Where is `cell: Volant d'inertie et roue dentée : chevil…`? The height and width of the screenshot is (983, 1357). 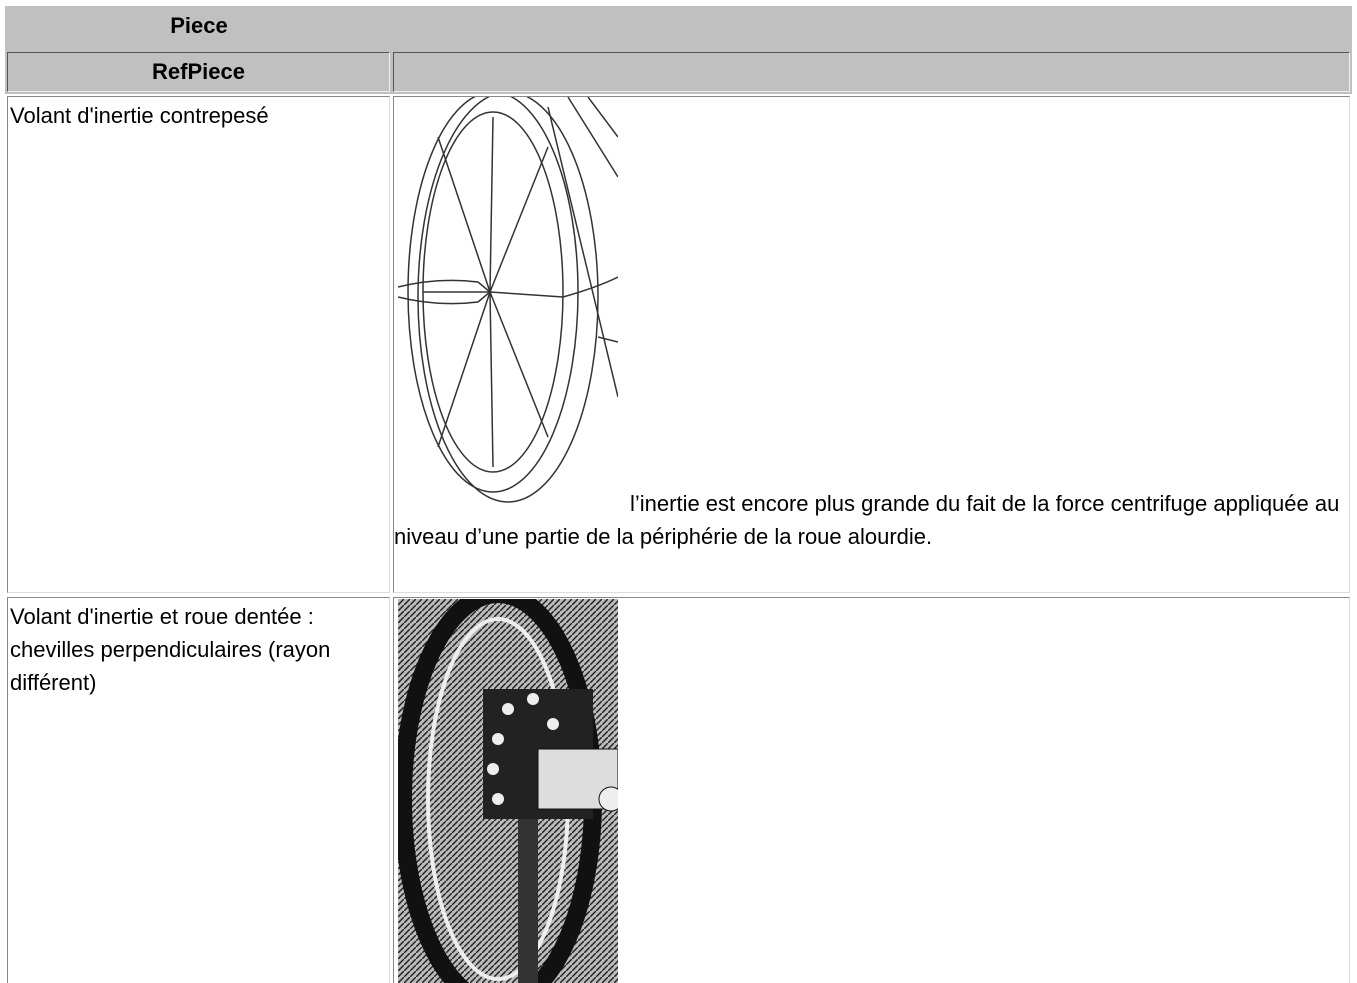
cell: Volant d'inertie et roue dentée : chevil… is located at coordinates (198, 790).